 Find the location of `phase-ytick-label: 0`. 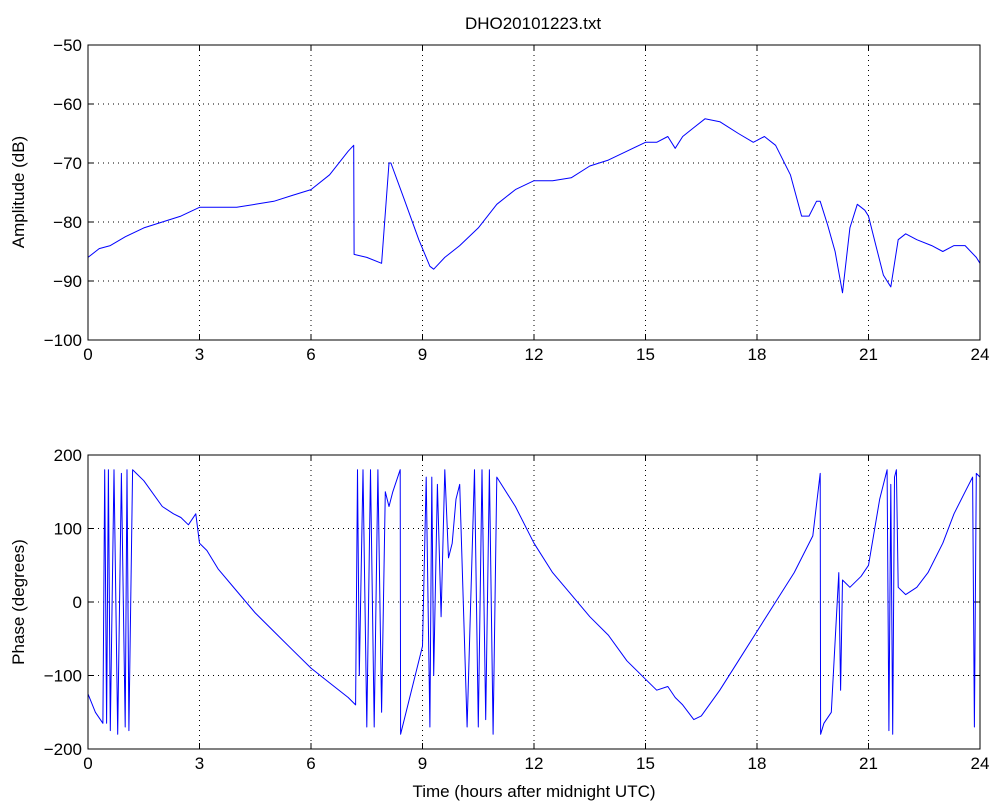

phase-ytick-label: 0 is located at coordinates (77, 602).